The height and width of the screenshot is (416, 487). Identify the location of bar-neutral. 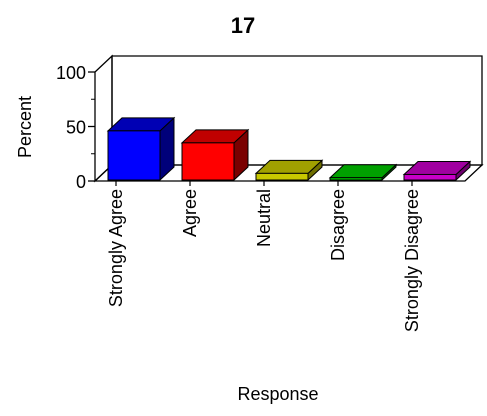
(289, 170).